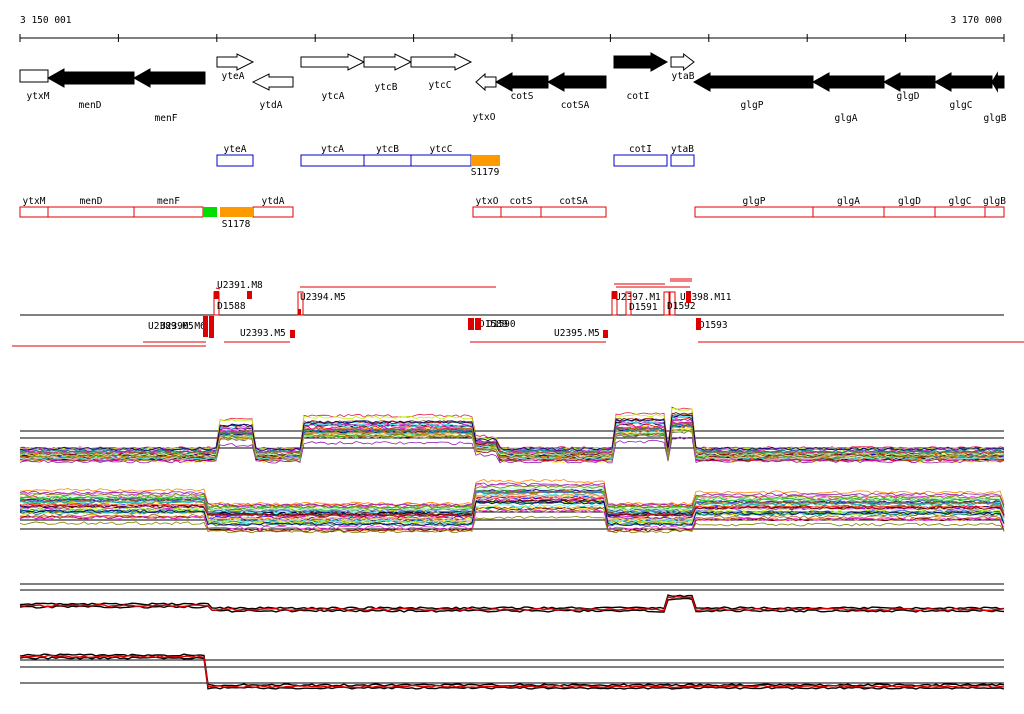 The image size is (1024, 714). Describe the element at coordinates (753, 91) in the screenshot. I see `gene-glgP: glgP` at that location.